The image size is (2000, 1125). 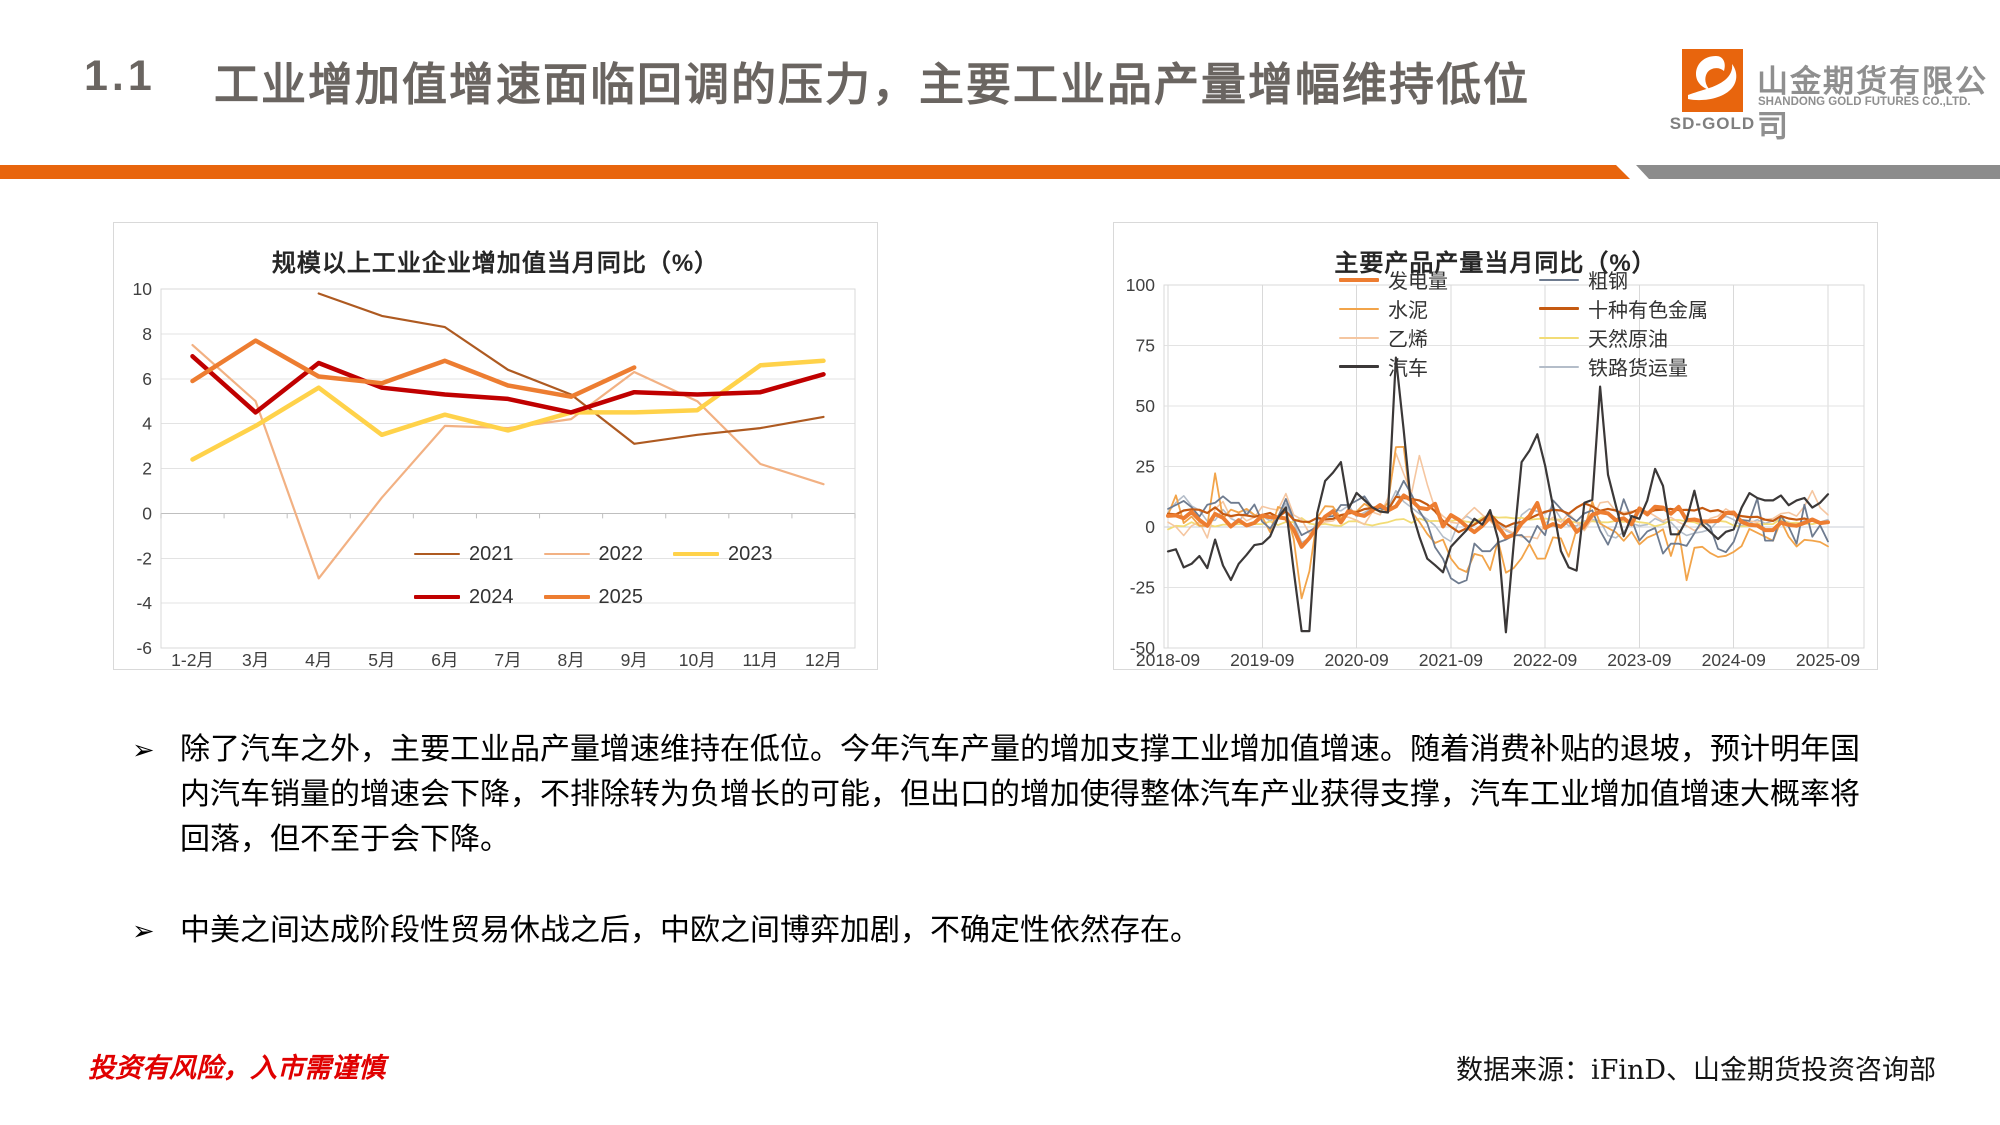 I want to click on x-tick-label: 6月, so click(x=444, y=659).